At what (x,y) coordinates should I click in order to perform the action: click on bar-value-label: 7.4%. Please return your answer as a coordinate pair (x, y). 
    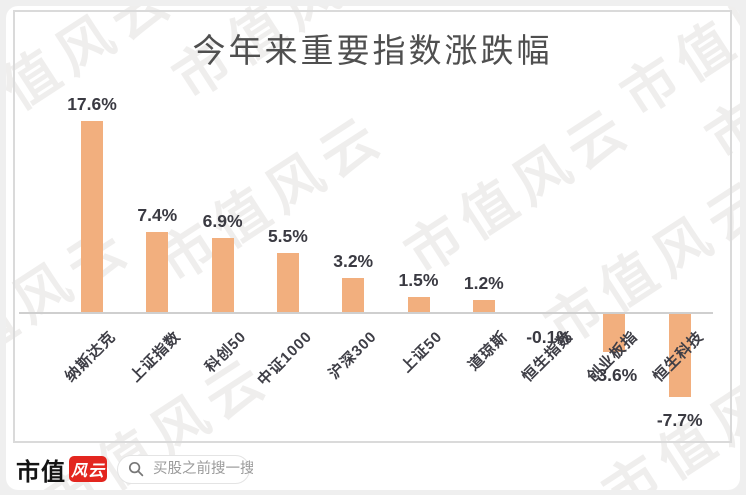
    Looking at the image, I should click on (157, 215).